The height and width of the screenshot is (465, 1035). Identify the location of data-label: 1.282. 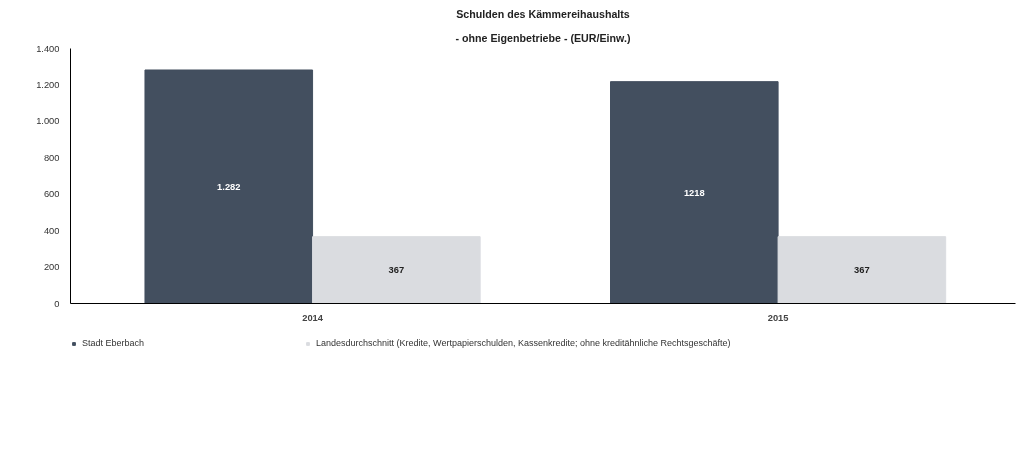
(229, 186).